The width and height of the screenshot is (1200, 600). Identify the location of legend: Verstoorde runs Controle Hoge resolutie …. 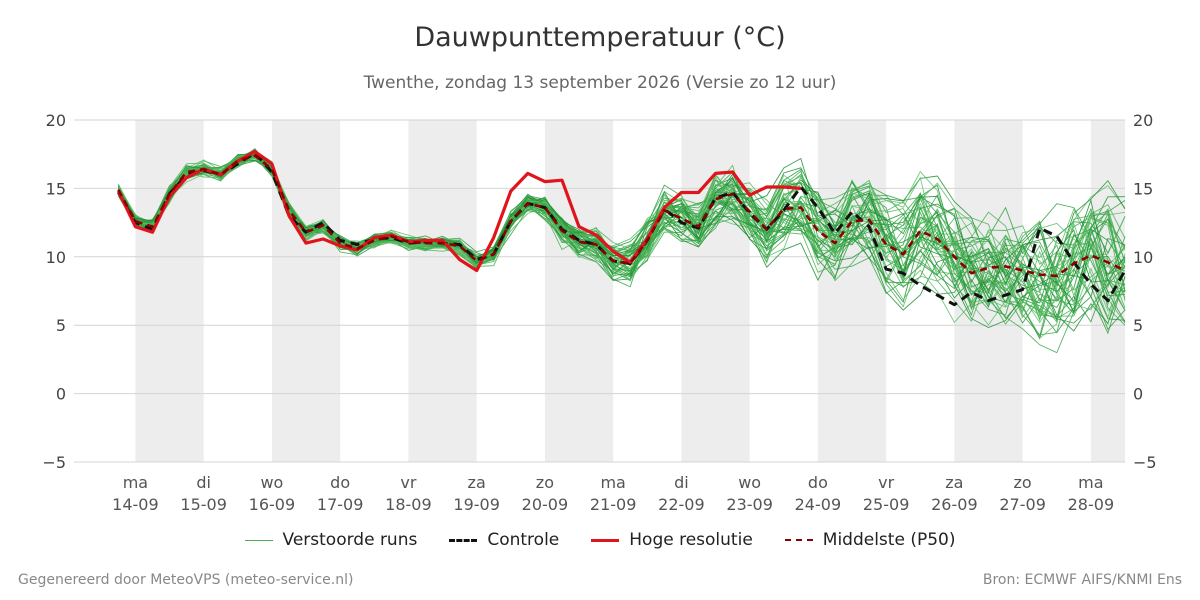
(600, 540).